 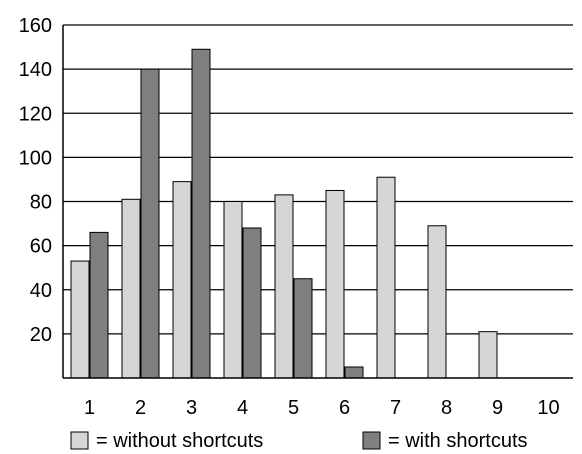 What do you see at coordinates (497, 408) in the screenshot?
I see `x-tick-label: 9` at bounding box center [497, 408].